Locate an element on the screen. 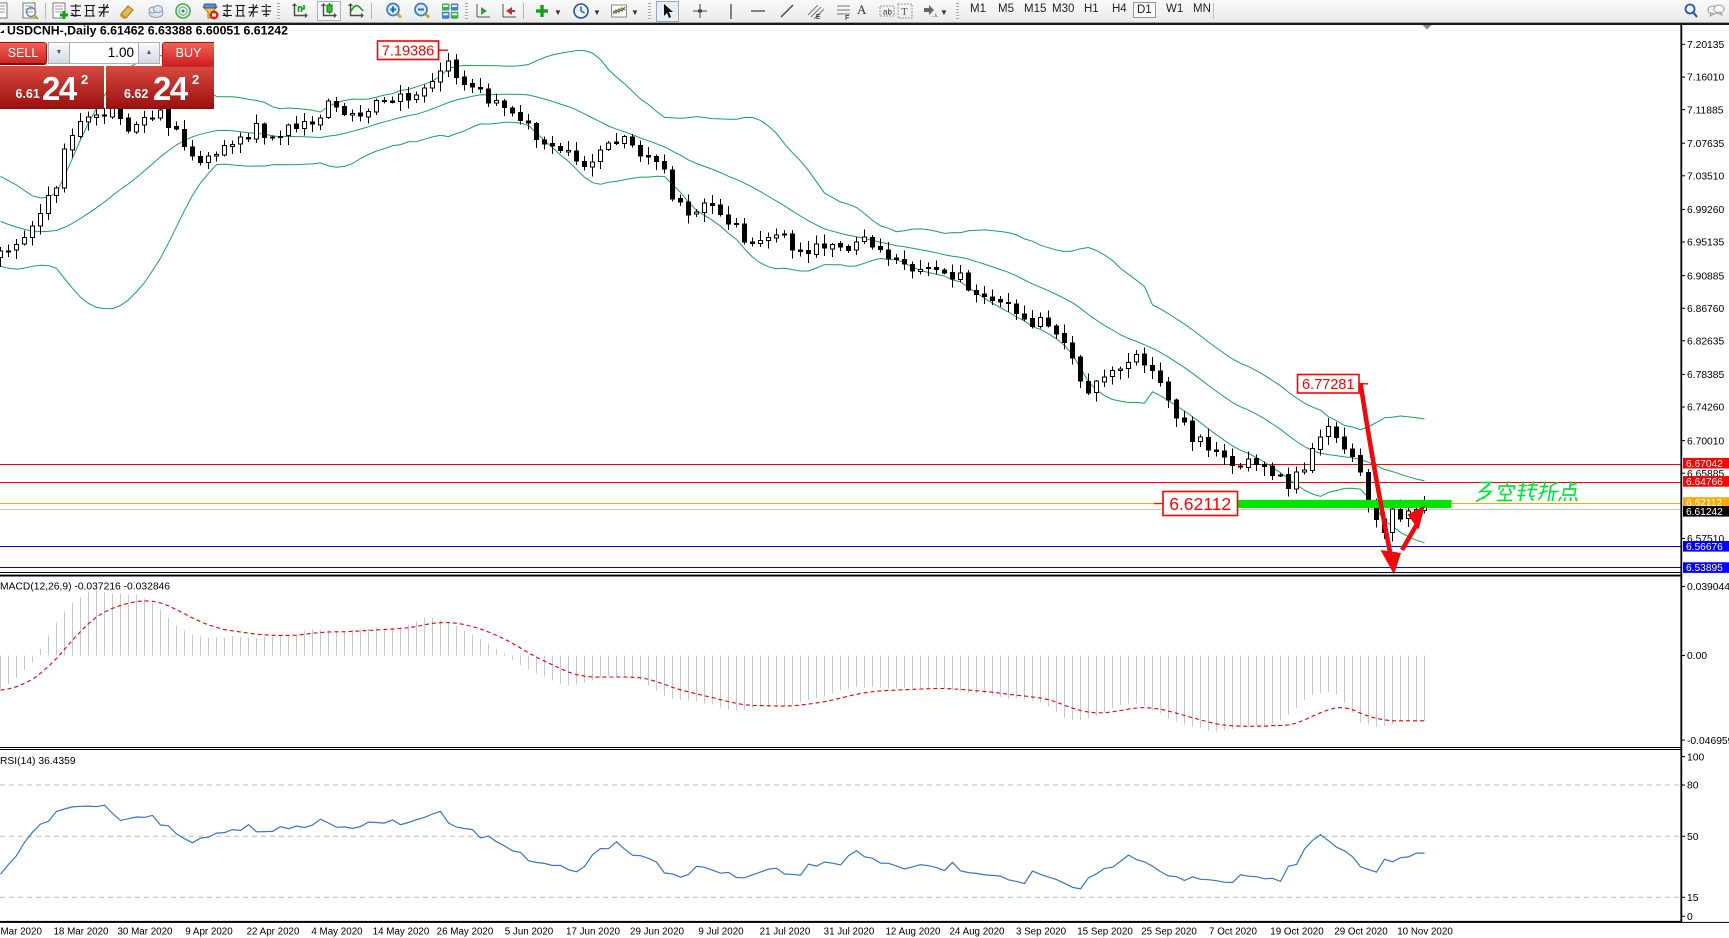 The image size is (1729, 938). svg-text: 31 Jul 2020 is located at coordinates (849, 932).